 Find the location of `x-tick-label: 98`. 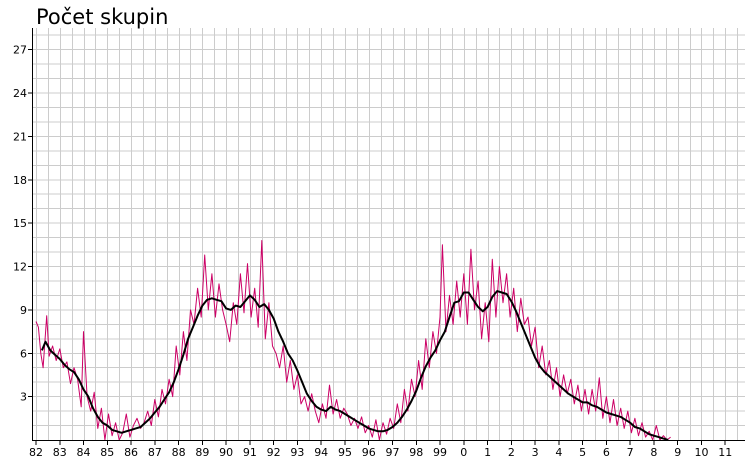

x-tick-label: 98 is located at coordinates (416, 452).